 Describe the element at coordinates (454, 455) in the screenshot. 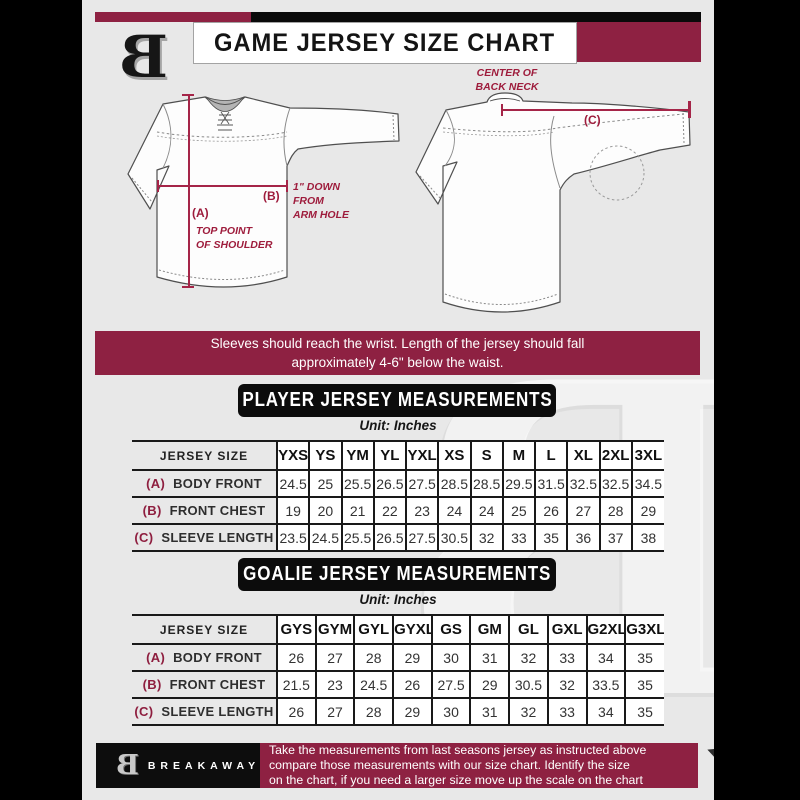

I see `size-column-header: XS` at that location.